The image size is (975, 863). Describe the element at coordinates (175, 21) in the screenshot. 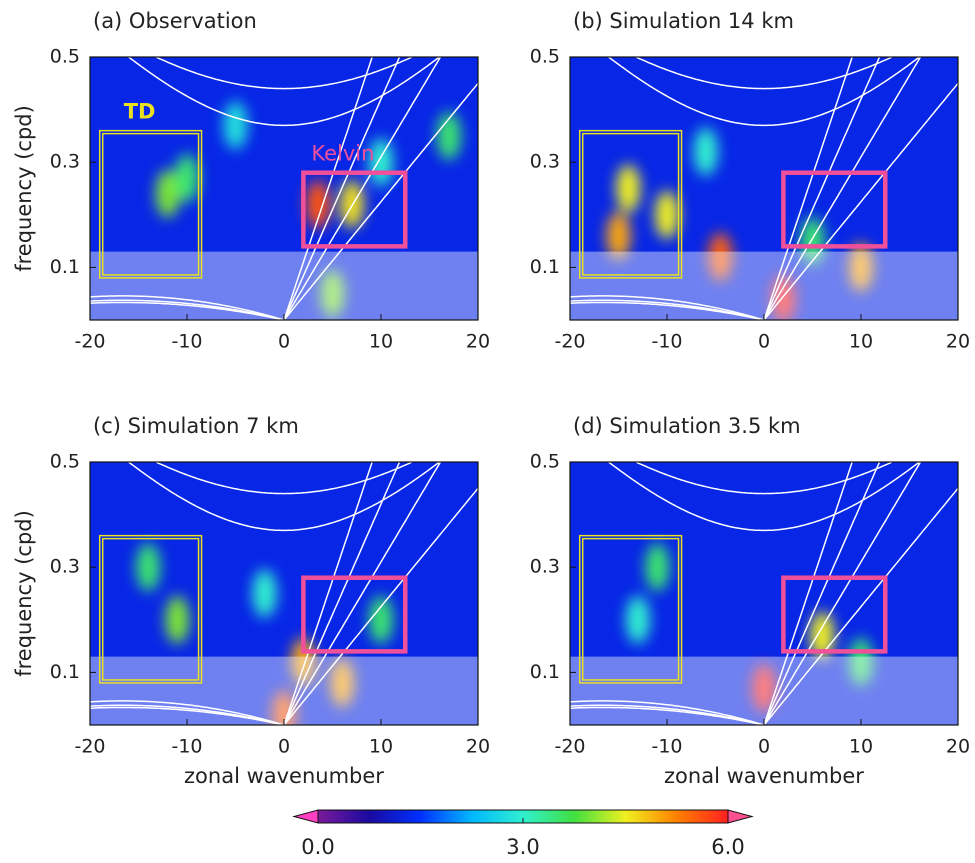

I see `panel-title: (a) Observation` at that location.